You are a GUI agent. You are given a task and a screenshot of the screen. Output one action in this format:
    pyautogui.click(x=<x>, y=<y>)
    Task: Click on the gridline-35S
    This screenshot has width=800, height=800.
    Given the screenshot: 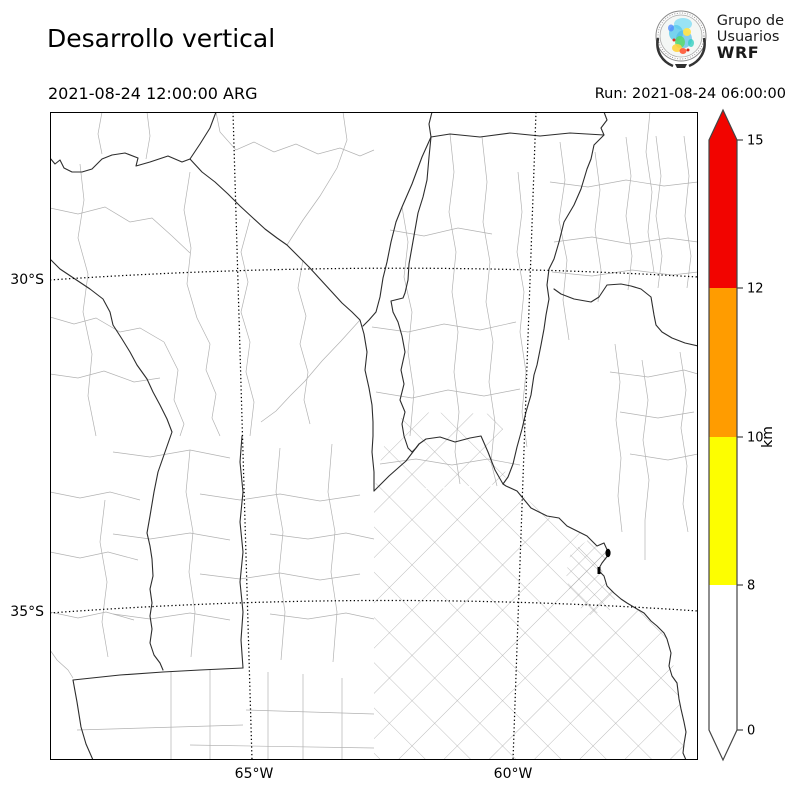 What is the action you would take?
    pyautogui.click(x=374, y=606)
    